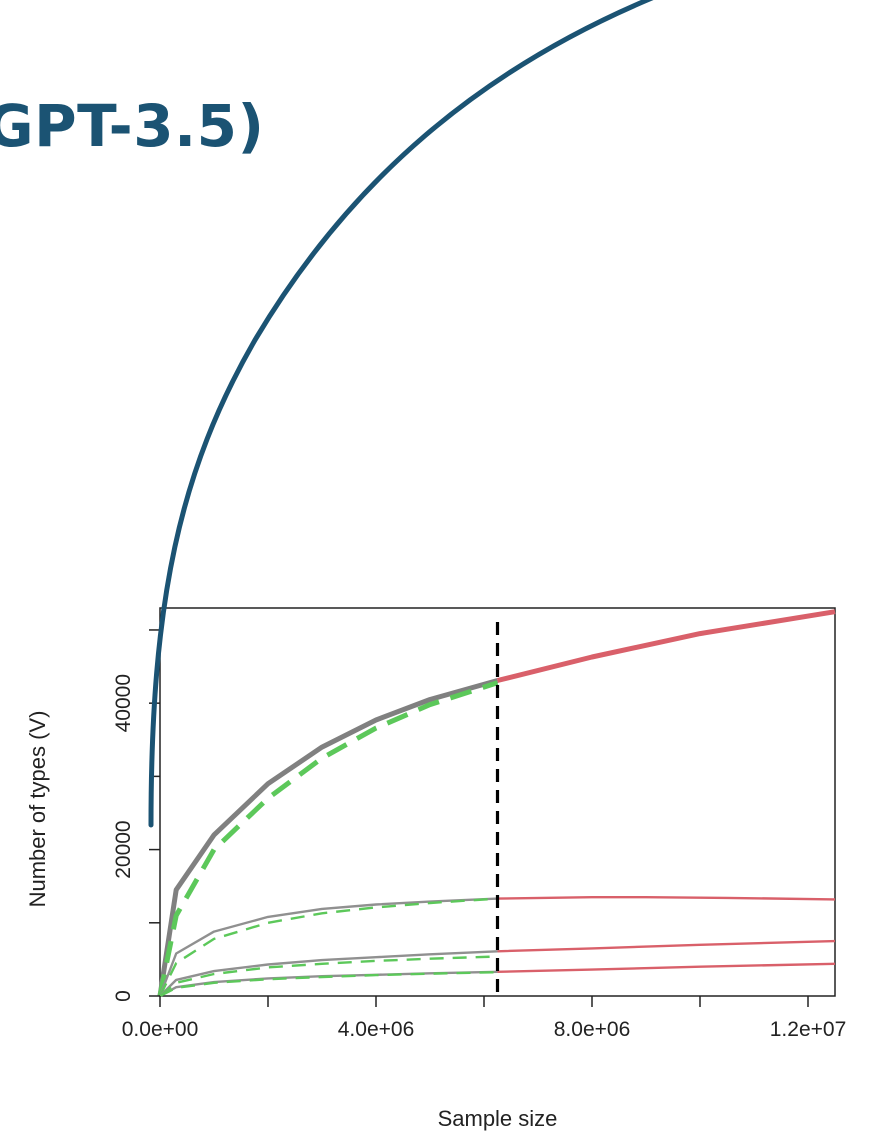 This screenshot has height=1139, width=889. I want to click on y-axis: 0 20000 40000, so click(136, 815).